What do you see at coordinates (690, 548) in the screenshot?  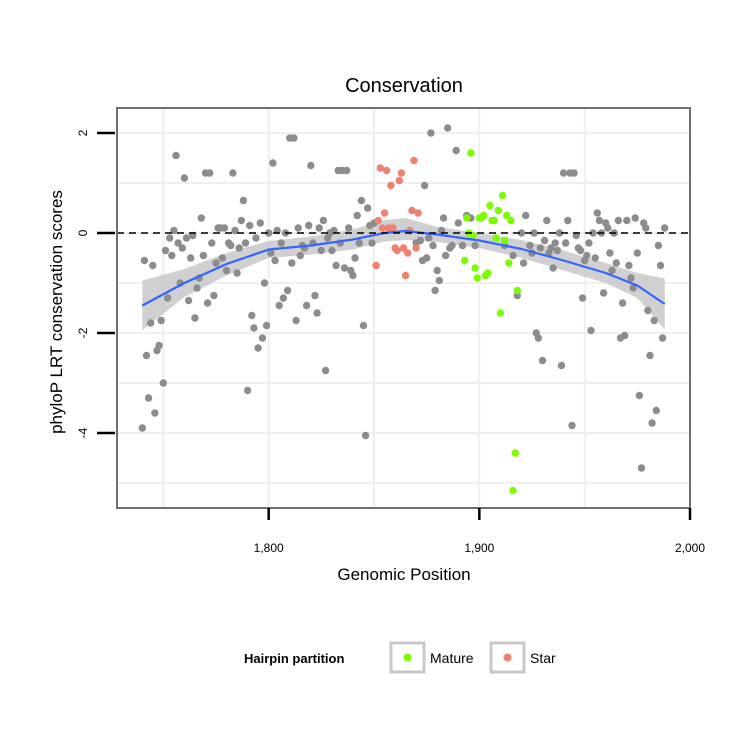 I see `x-tick-label: 2,000` at bounding box center [690, 548].